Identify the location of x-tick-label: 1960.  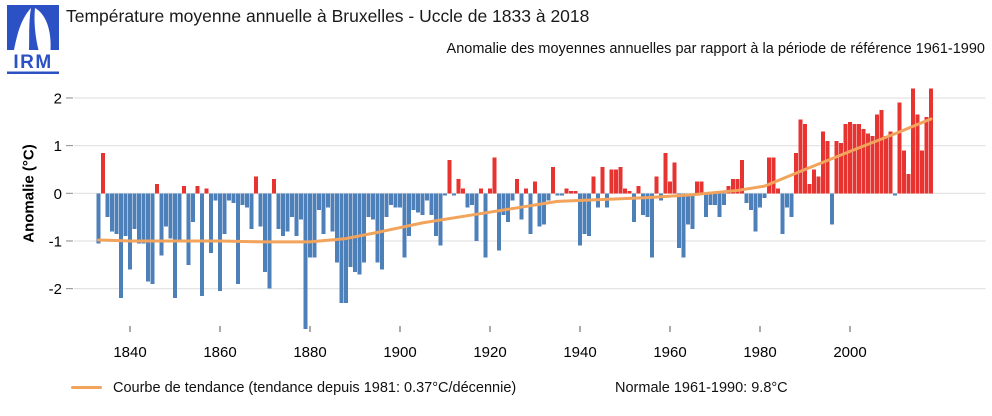
(669, 352).